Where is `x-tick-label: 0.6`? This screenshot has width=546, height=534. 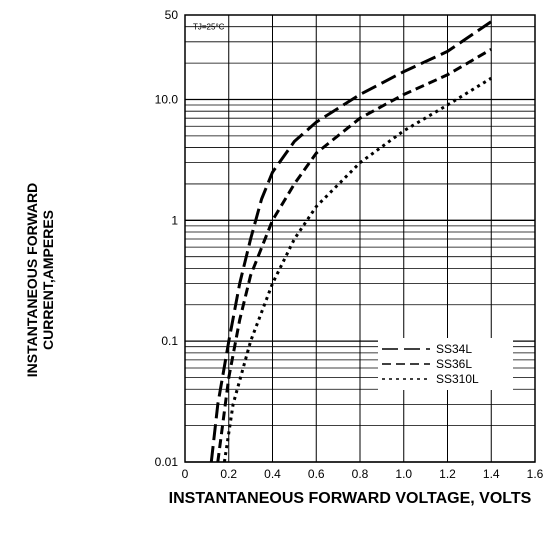 x-tick-label: 0.6 is located at coordinates (316, 474).